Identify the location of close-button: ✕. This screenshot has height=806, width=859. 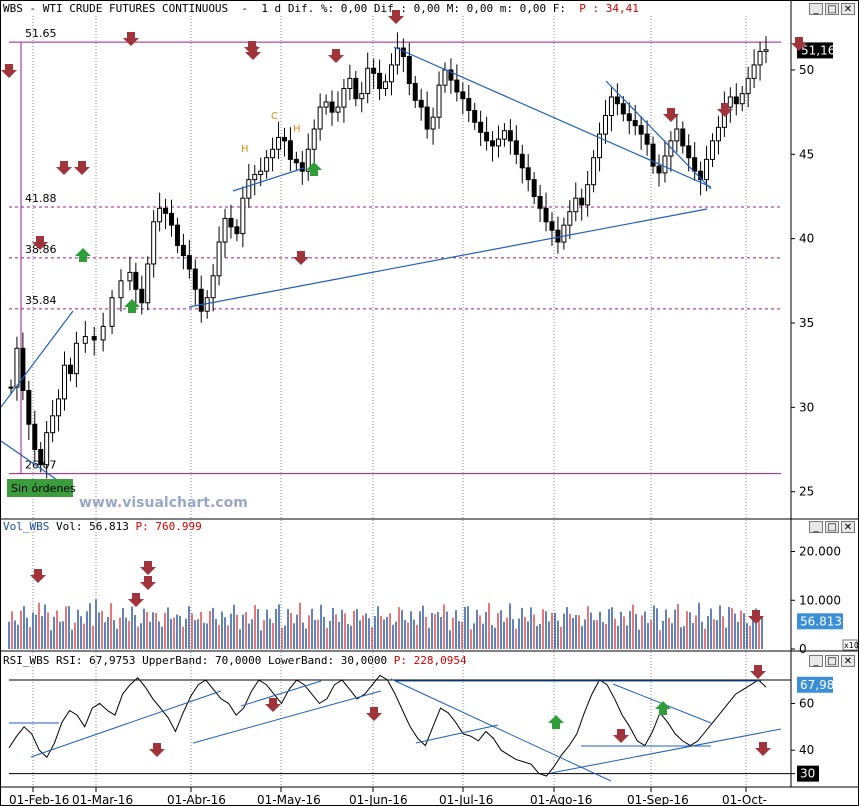
(848, 9).